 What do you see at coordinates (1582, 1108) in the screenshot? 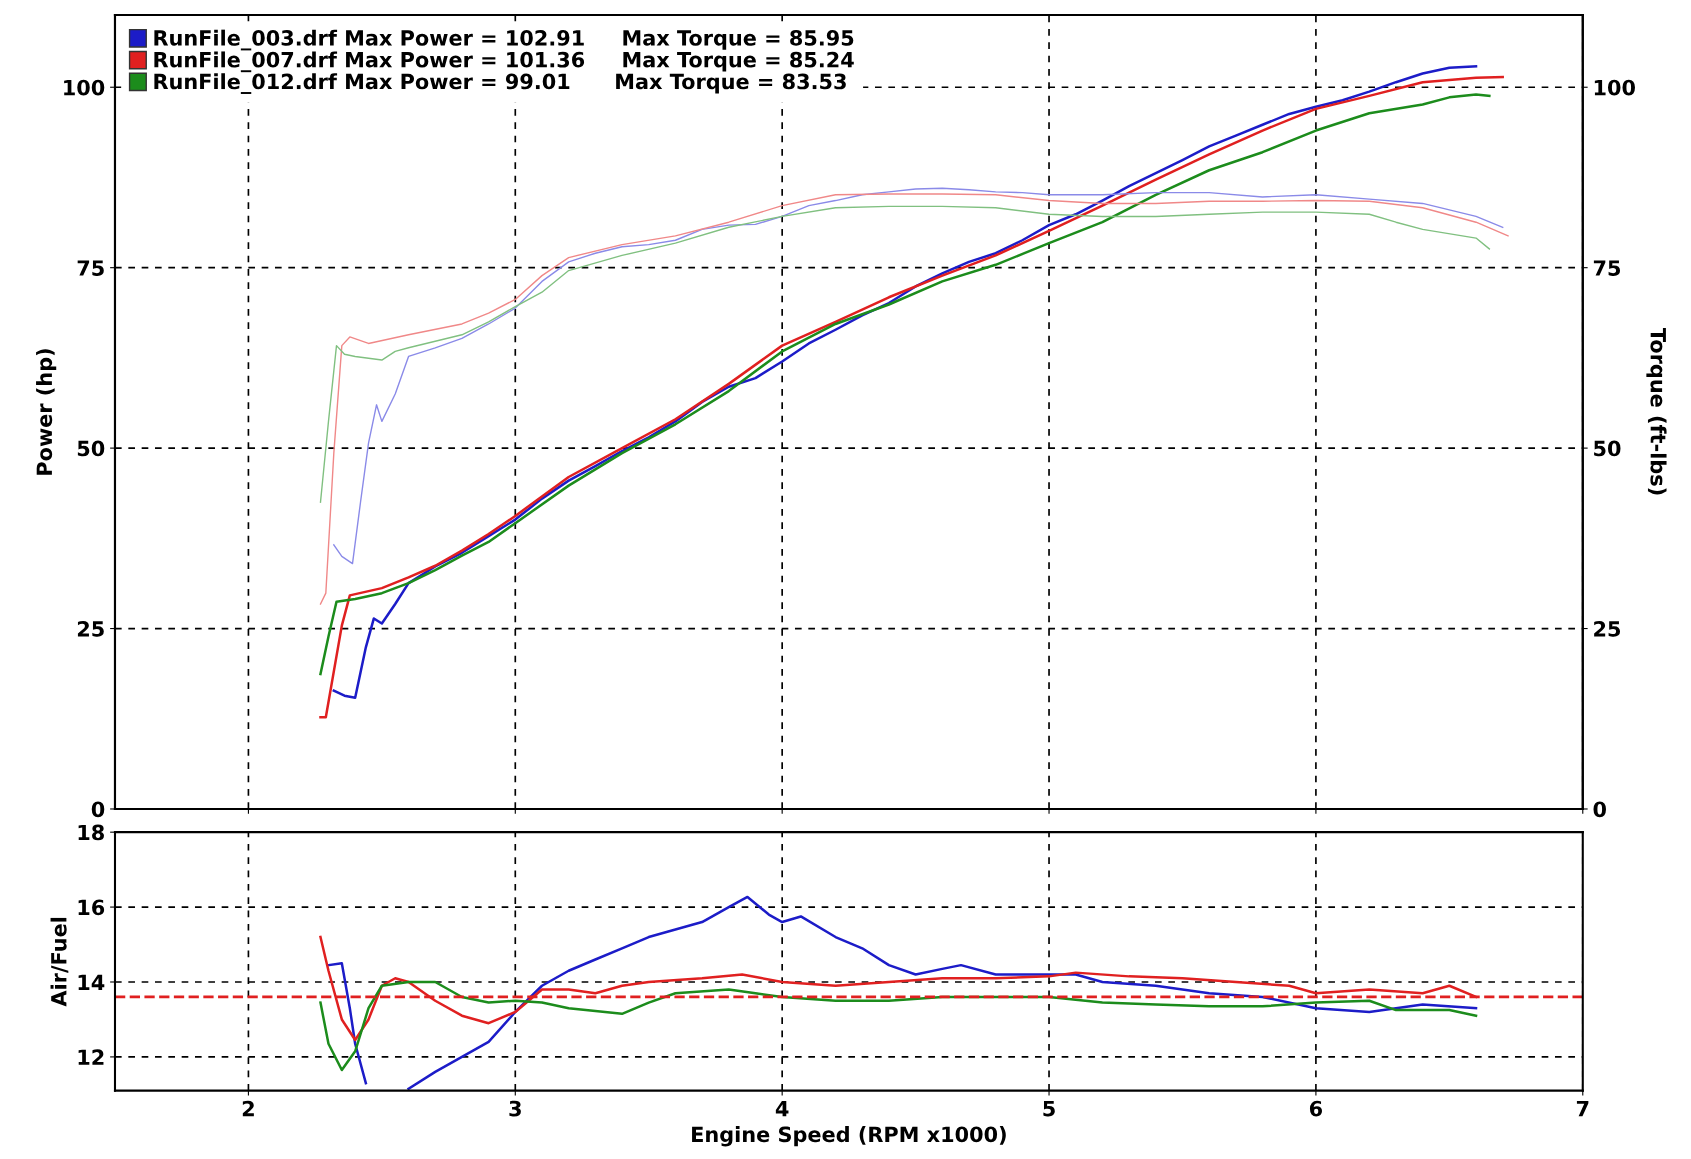
I see `x-tick-label: 7` at bounding box center [1582, 1108].